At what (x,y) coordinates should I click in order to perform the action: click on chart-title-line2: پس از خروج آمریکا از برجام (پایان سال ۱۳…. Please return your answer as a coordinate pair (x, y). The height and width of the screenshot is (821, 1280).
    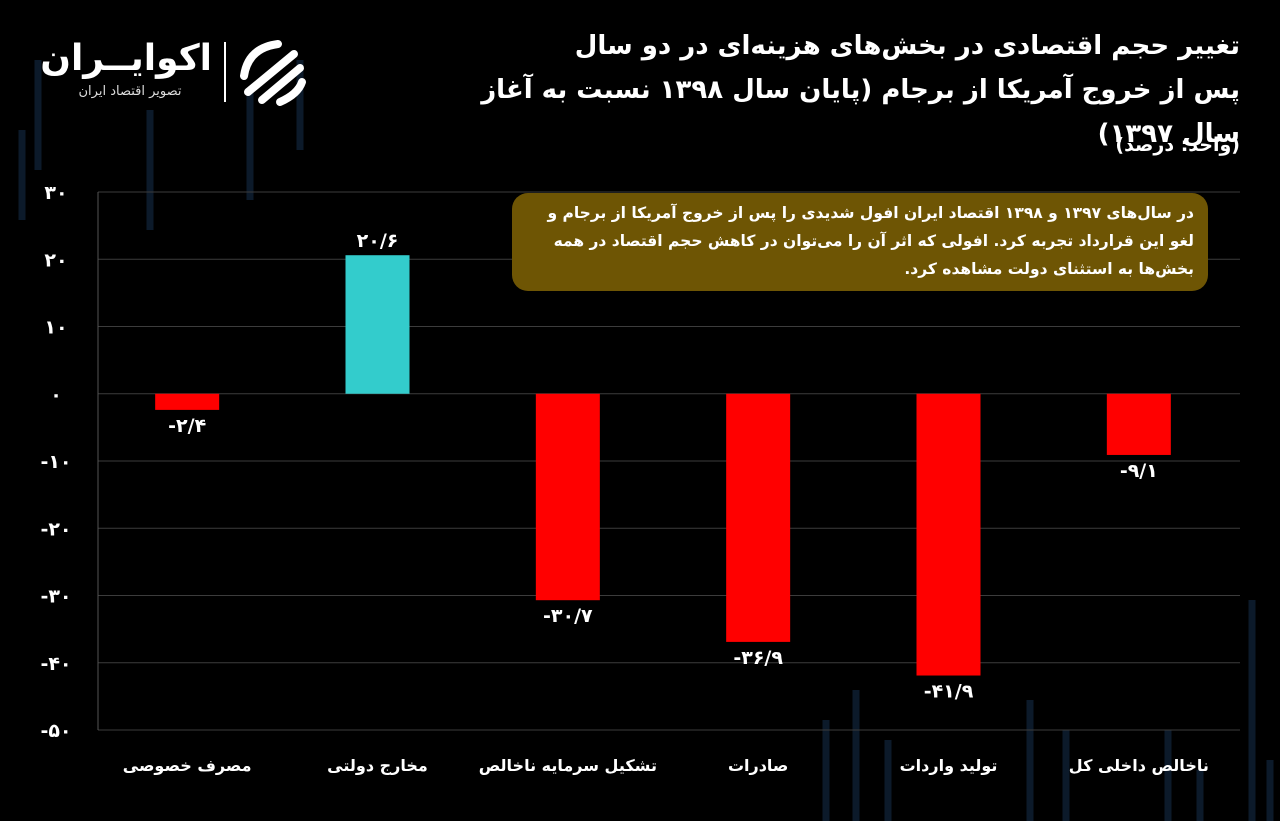
    Looking at the image, I should click on (860, 112).